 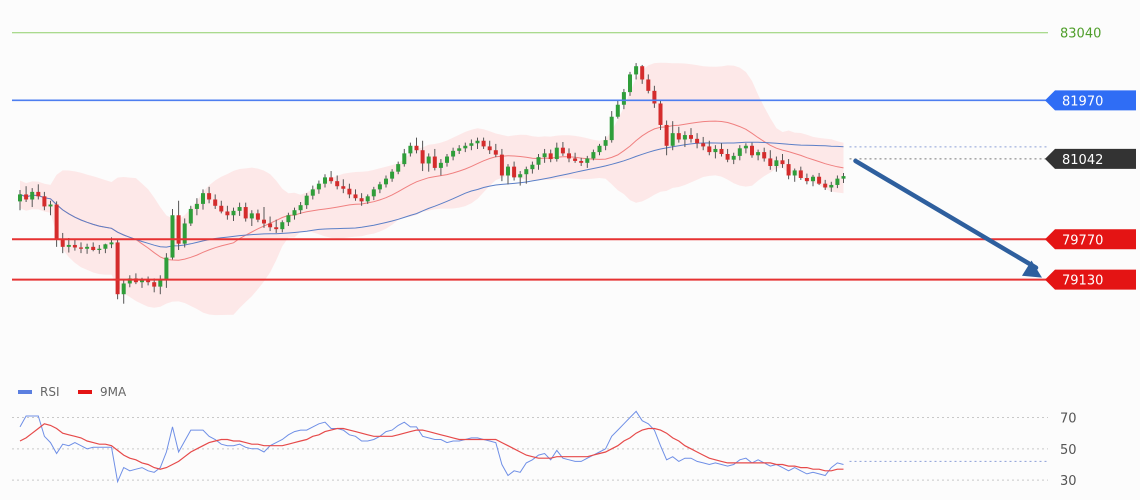 What do you see at coordinates (1082, 240) in the screenshot?
I see `support-1-label: 79770` at bounding box center [1082, 240].